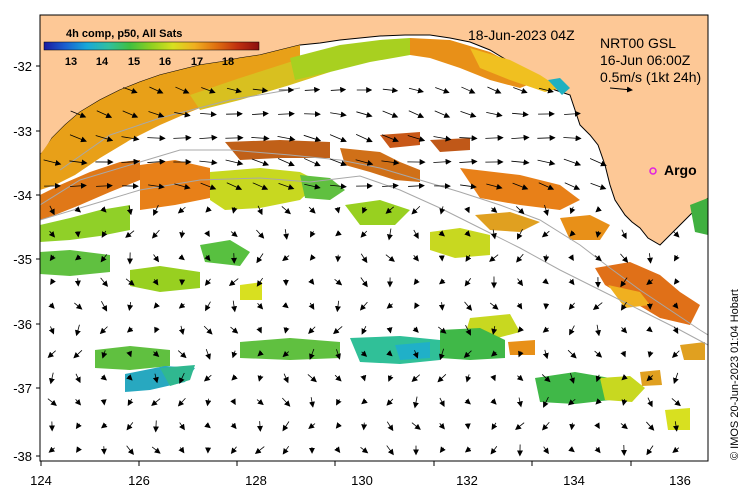 This screenshot has width=750, height=496. What do you see at coordinates (151, 48) in the screenshot?
I see `sst-legend: 4h comp, p50, All Sats 13 14 15 16 17 18` at bounding box center [151, 48].